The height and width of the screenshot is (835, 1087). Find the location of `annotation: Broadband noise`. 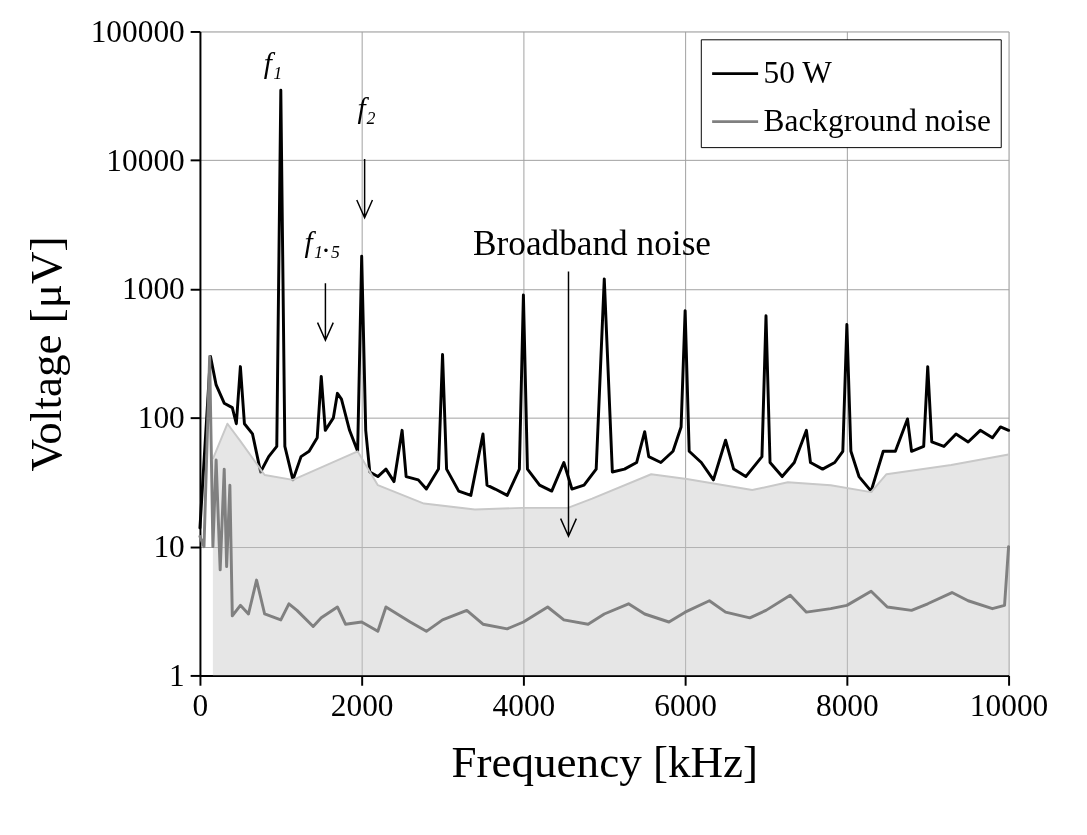

annotation: Broadband noise is located at coordinates (592, 243).